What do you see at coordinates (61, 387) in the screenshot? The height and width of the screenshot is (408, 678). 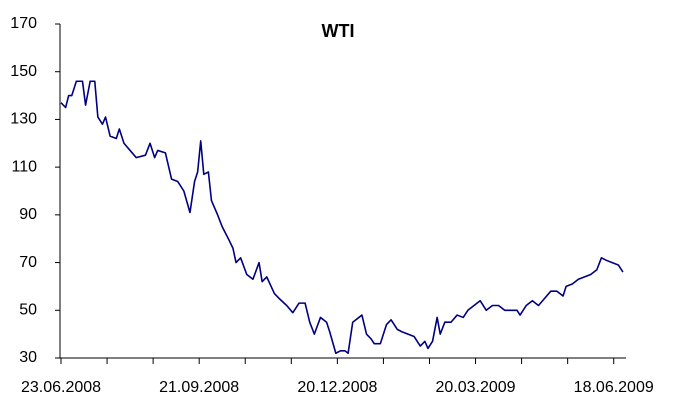 I see `x-tick-label: 23.06.2008` at bounding box center [61, 387].